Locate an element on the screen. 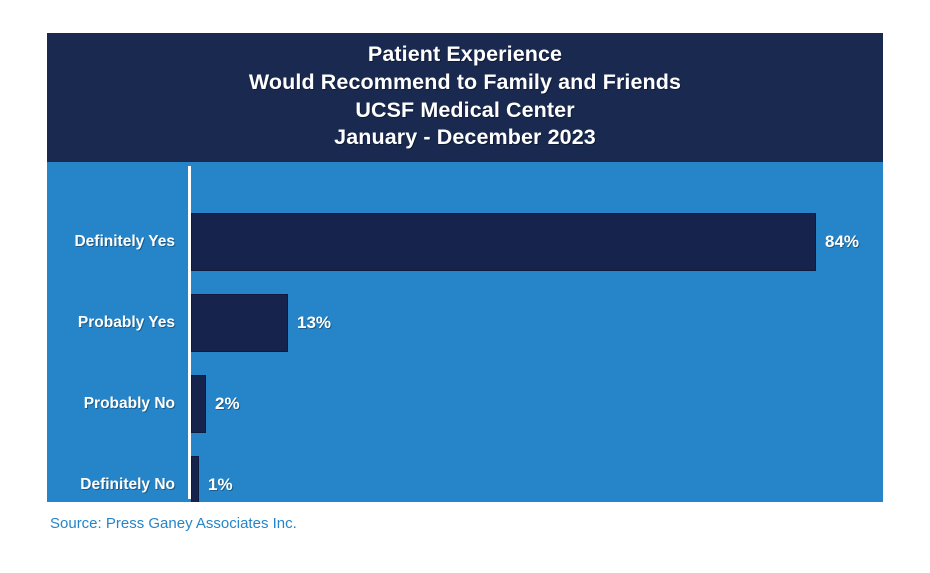 This screenshot has height=573, width=930. bar-row: Definitely No 1% is located at coordinates (465, 479).